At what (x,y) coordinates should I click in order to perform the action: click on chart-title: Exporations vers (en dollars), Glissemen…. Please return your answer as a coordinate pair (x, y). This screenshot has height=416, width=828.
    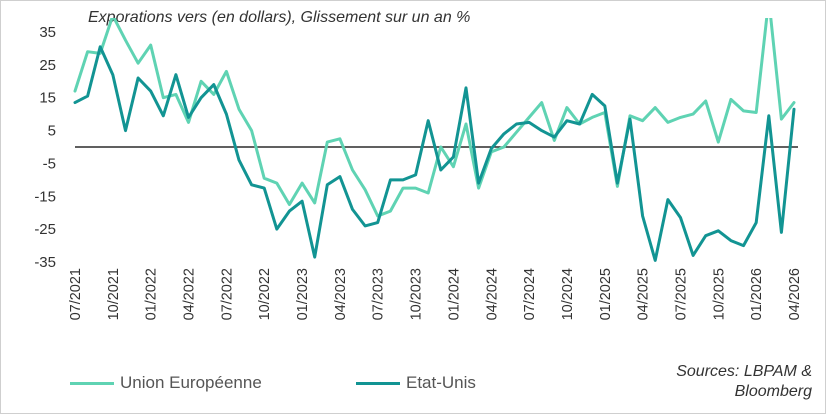
    Looking at the image, I should click on (279, 17).